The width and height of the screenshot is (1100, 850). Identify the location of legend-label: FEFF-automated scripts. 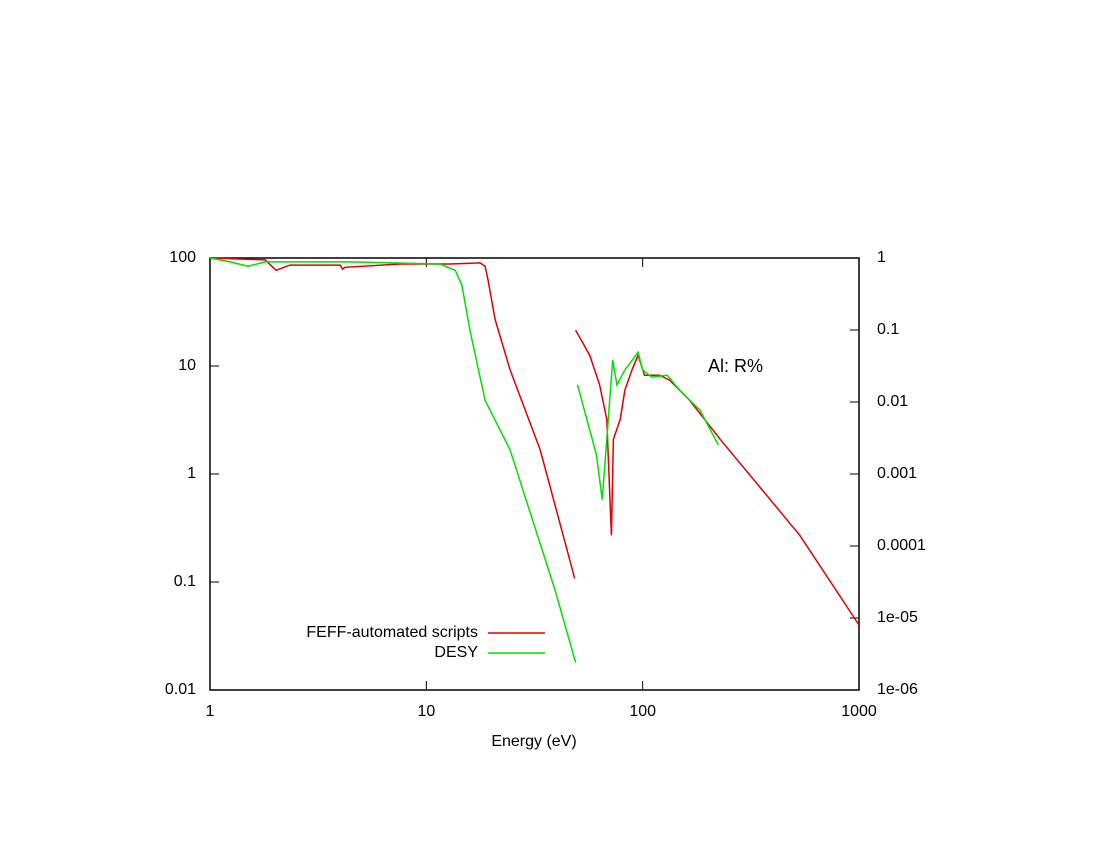
(392, 632).